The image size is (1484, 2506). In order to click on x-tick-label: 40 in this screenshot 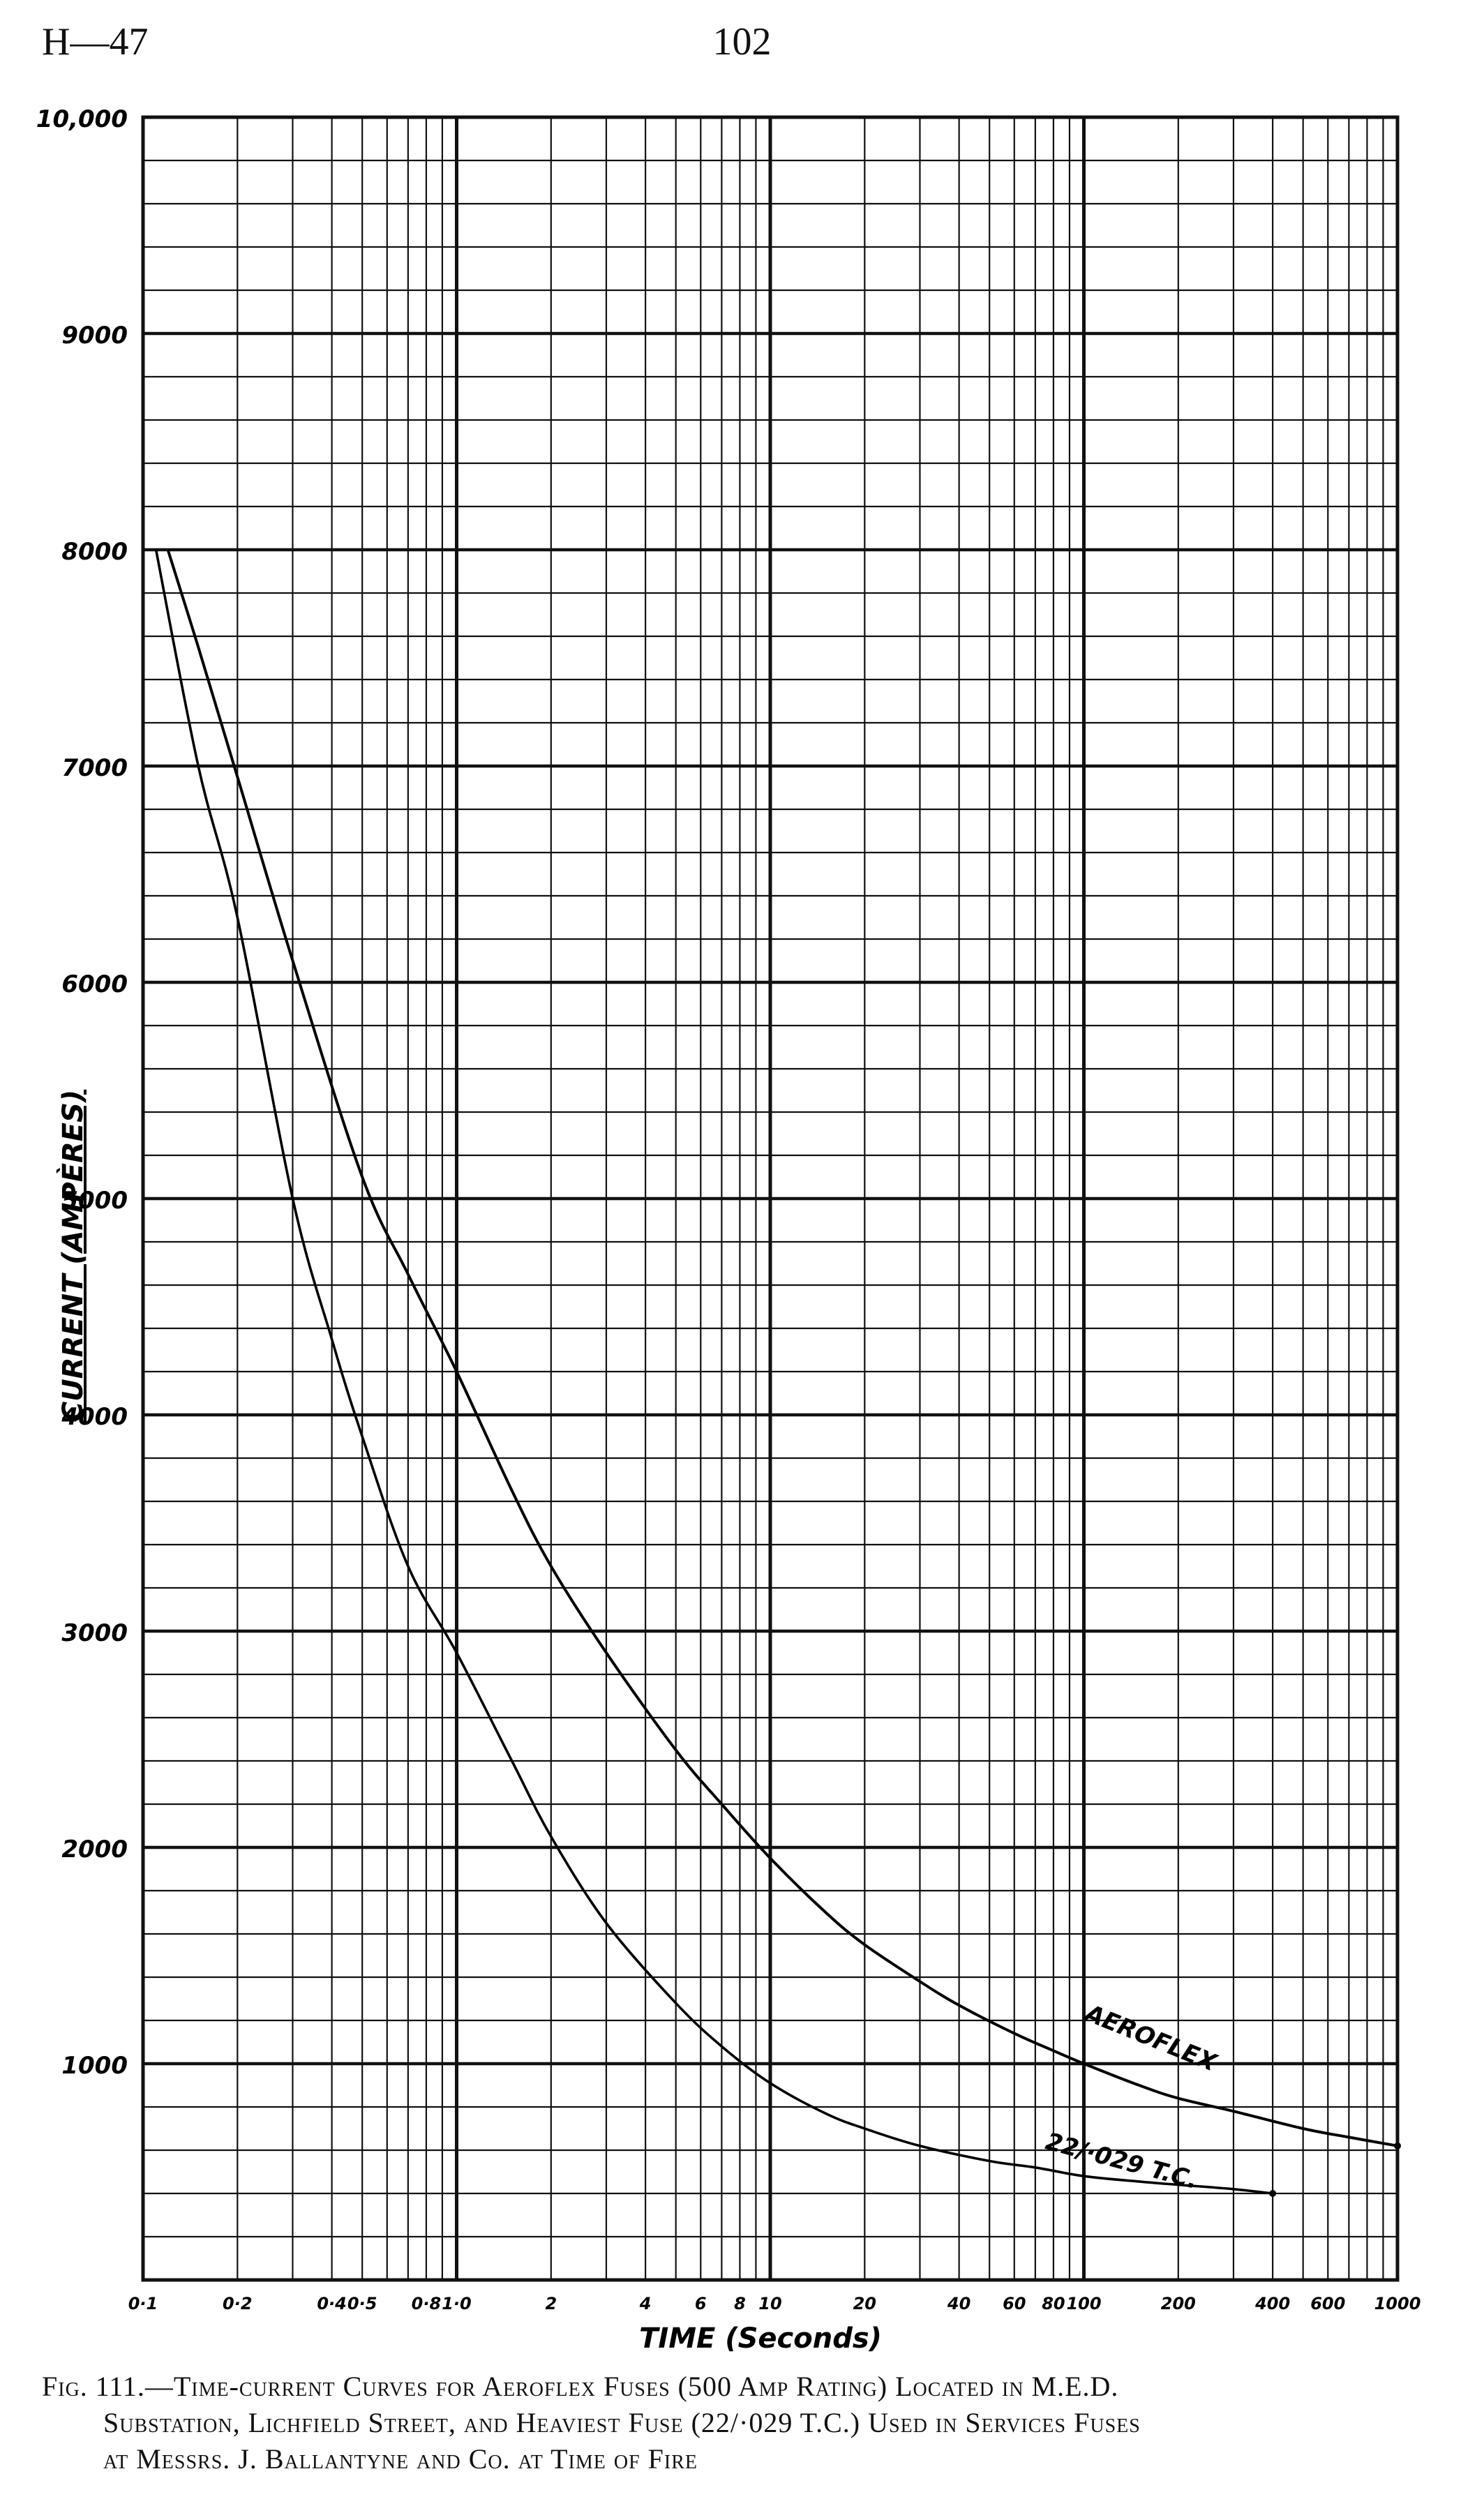, I will do `click(959, 2303)`.